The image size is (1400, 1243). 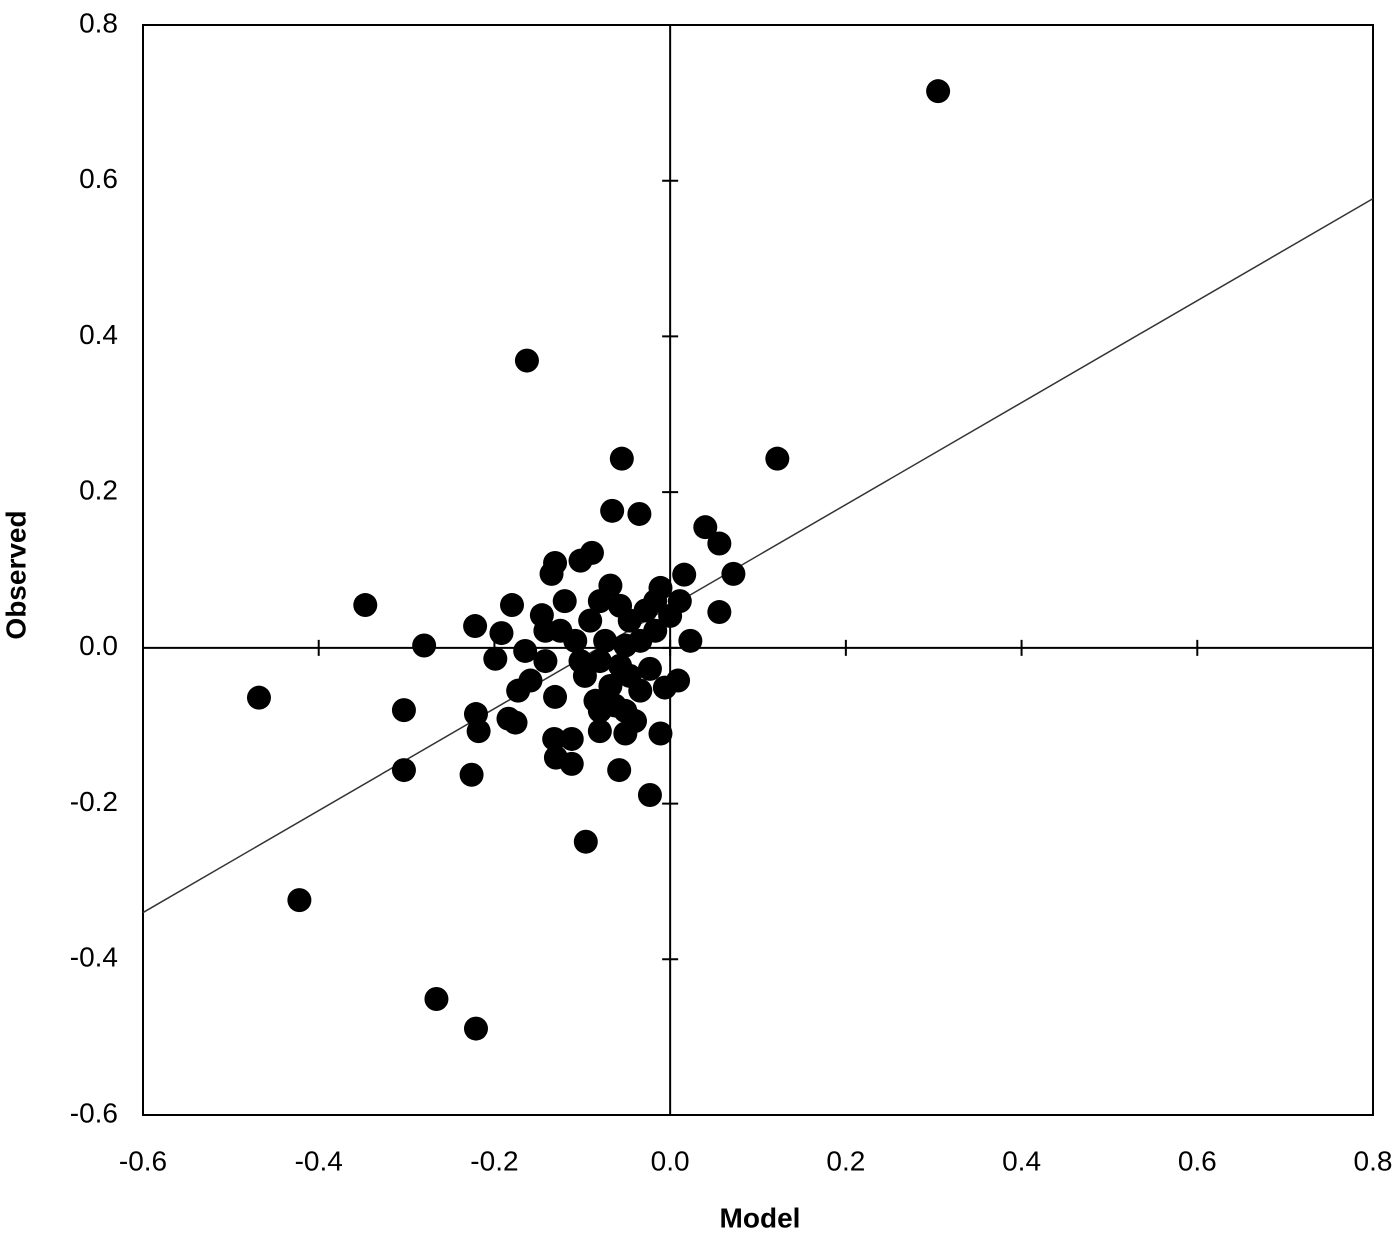 What do you see at coordinates (1373, 1160) in the screenshot?
I see `x-tick-label: 0.8` at bounding box center [1373, 1160].